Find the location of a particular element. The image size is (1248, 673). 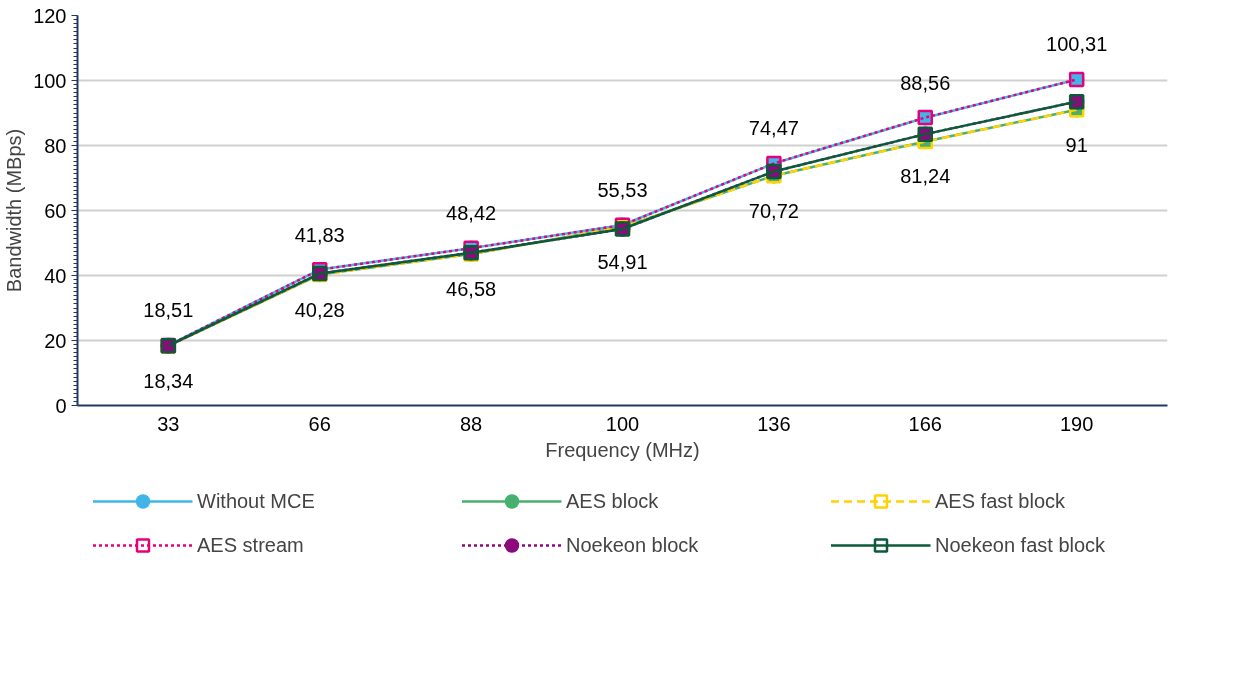

x-tick-label: 100 is located at coordinates (622, 423).